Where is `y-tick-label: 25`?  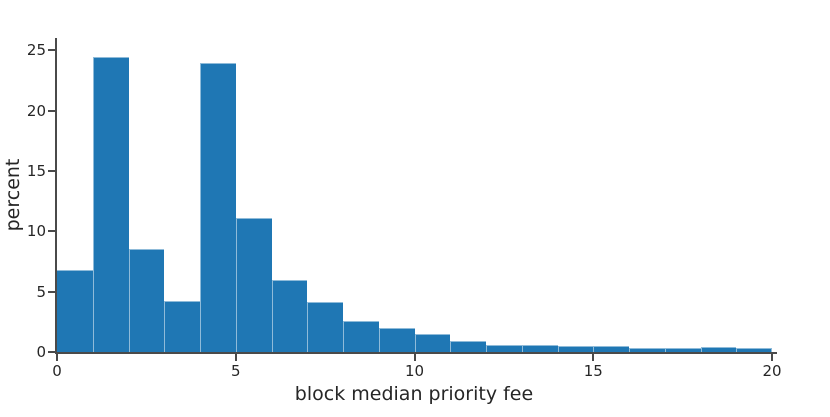 y-tick-label: 25 is located at coordinates (36, 50).